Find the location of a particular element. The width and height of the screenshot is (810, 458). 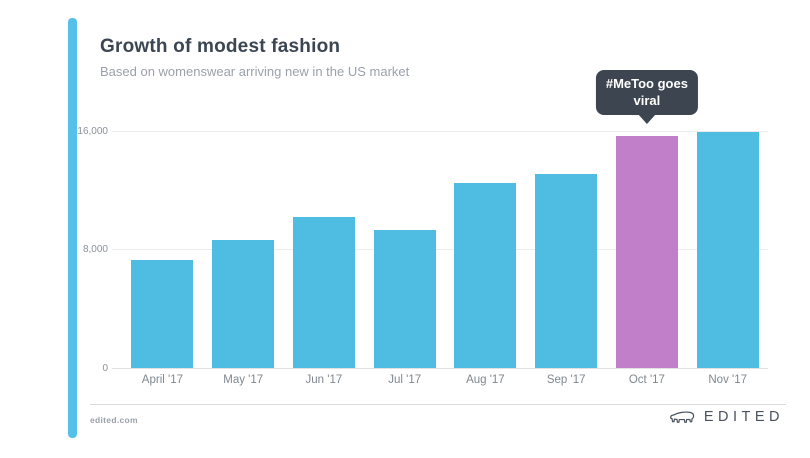

bear-logo-icon is located at coordinates (683, 416).